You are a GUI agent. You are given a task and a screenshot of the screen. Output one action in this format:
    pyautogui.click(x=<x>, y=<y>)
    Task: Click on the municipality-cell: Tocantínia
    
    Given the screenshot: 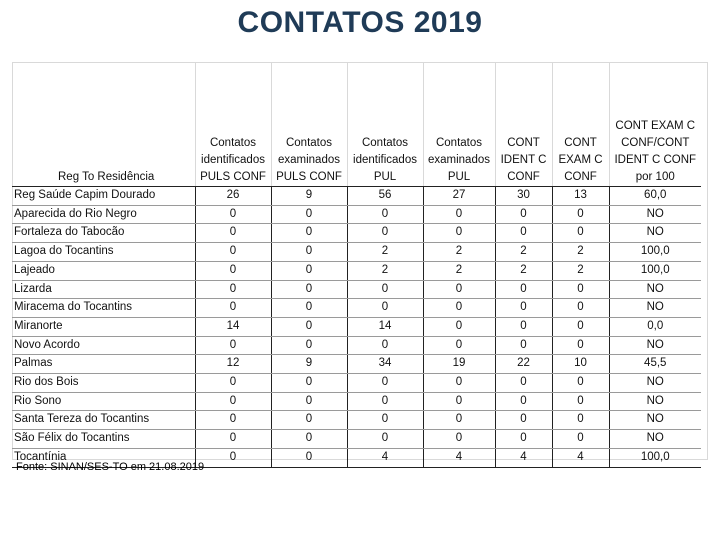 What is the action you would take?
    pyautogui.click(x=103, y=458)
    